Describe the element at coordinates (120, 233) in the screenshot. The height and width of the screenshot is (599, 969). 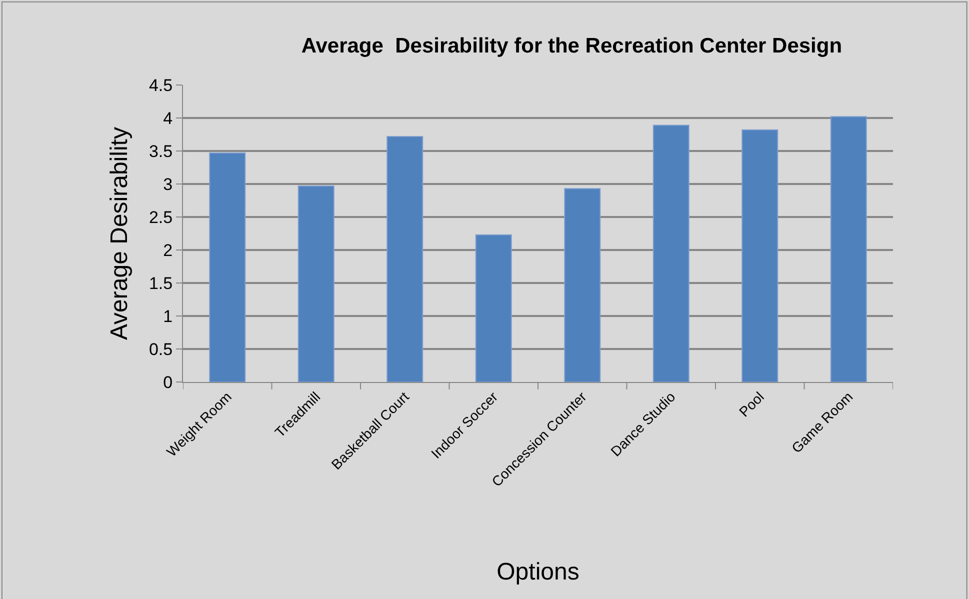
I see `y-axis-title: Average Desirability` at that location.